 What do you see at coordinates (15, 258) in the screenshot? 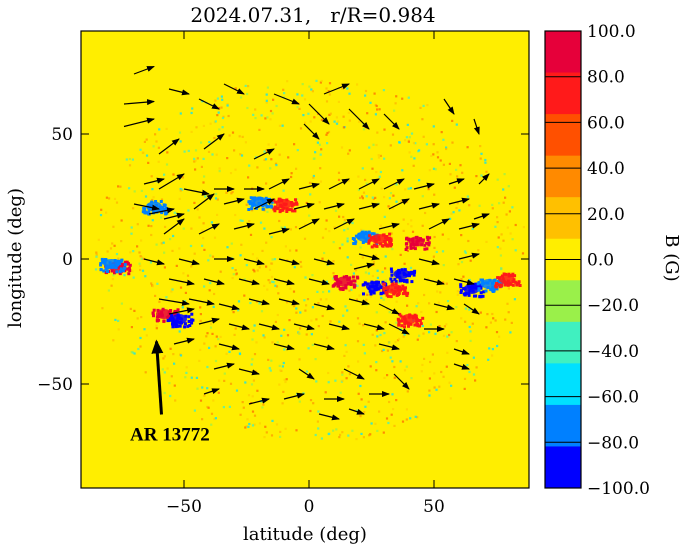
I see `y-axis-label: longitude (deg)` at bounding box center [15, 258].